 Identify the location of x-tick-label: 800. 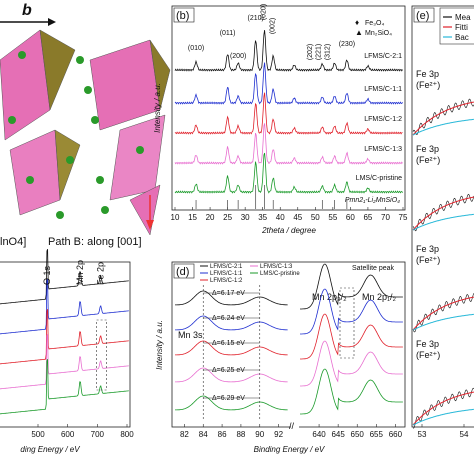
(127, 434).